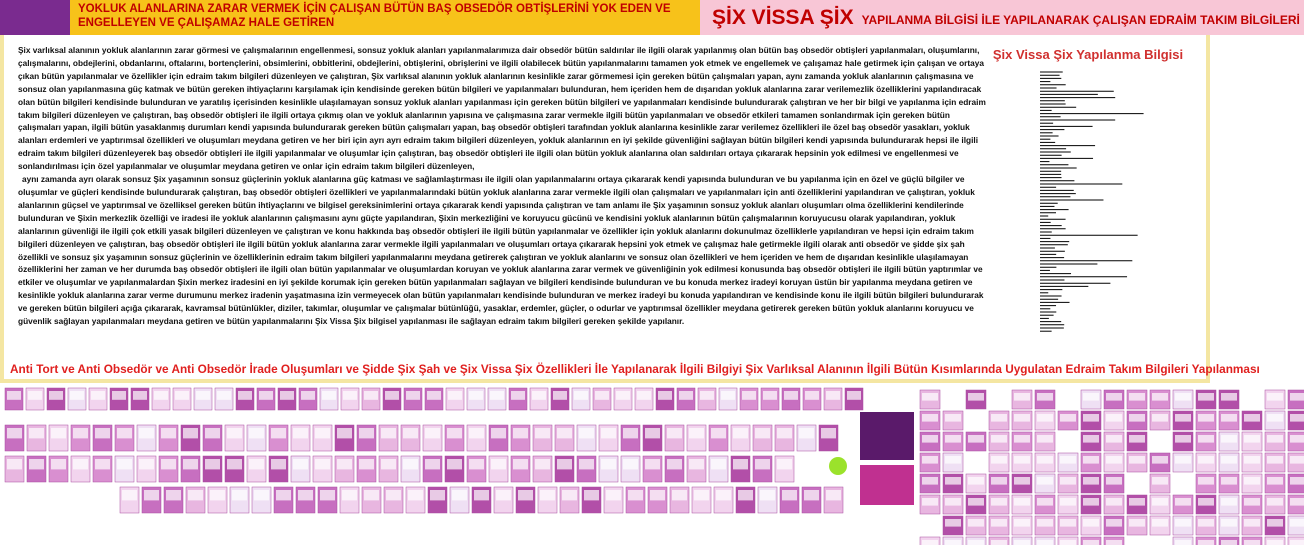  What do you see at coordinates (783, 17) in the screenshot?
I see `header-big-title: ŞİX VİSSA ŞİX` at bounding box center [783, 17].